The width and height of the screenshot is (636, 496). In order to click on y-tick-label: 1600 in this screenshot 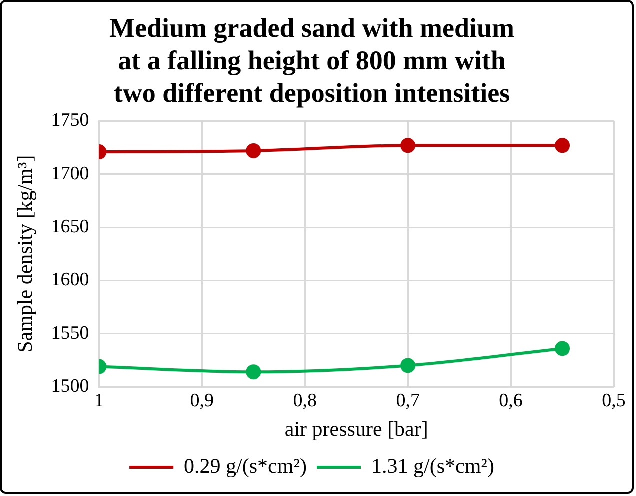, I will do `click(70, 280)`.